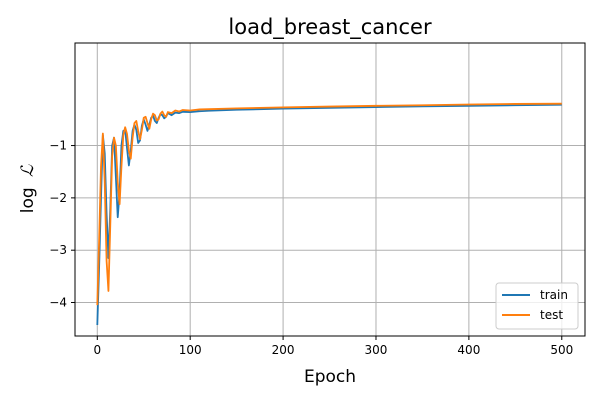 The width and height of the screenshot is (600, 400). I want to click on legend: train test, so click(537, 306).